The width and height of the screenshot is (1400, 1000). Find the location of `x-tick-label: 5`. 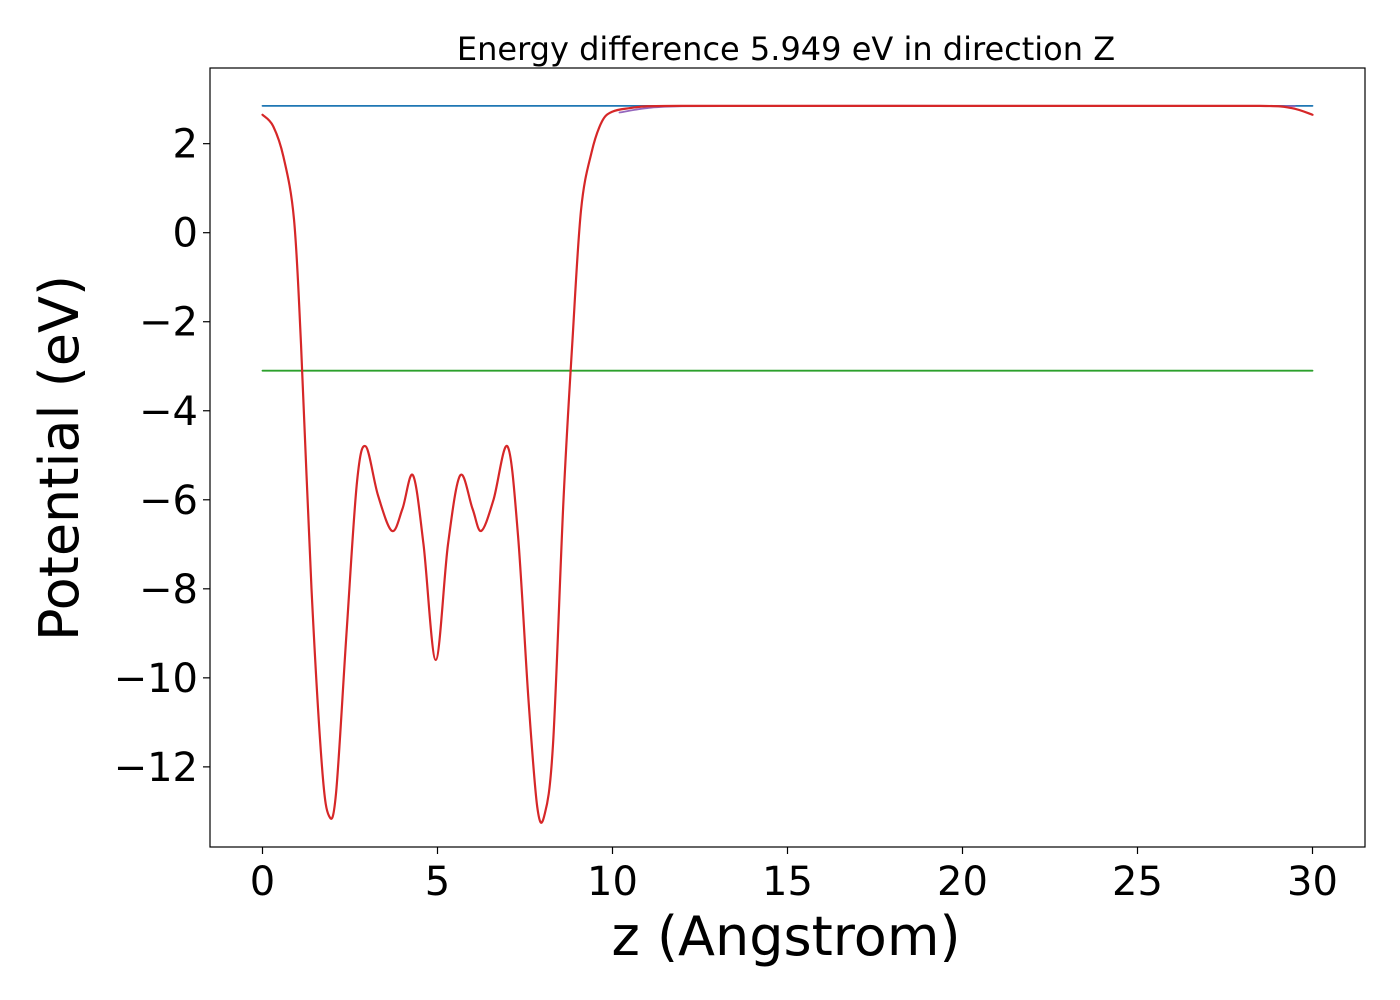

x-tick-label: 5 is located at coordinates (437, 882).